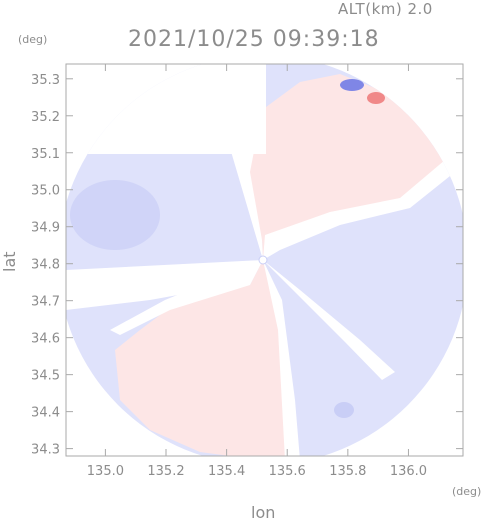 The image size is (491, 522). What do you see at coordinates (385, 9) in the screenshot?
I see `altitude-label: ALT(km) 2.0` at bounding box center [385, 9].